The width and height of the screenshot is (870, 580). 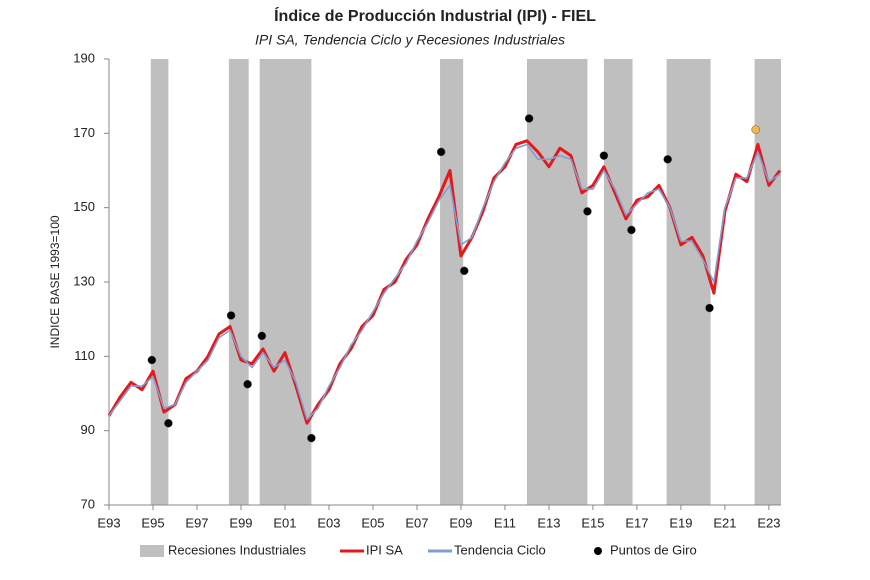 What do you see at coordinates (505, 522) in the screenshot?
I see `x-tick-label: E11` at bounding box center [505, 522].